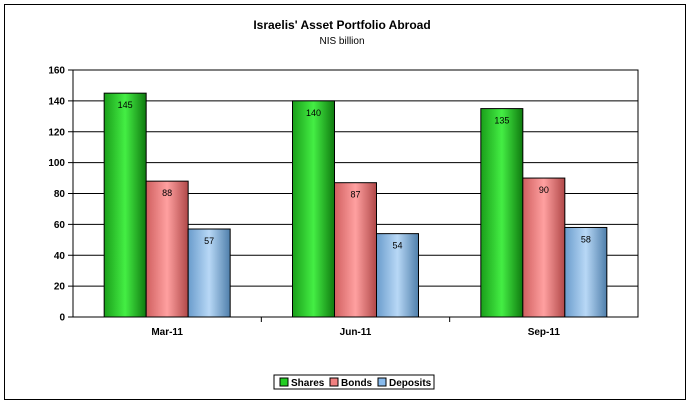  I want to click on legend-swatch-shares, so click(284, 382).